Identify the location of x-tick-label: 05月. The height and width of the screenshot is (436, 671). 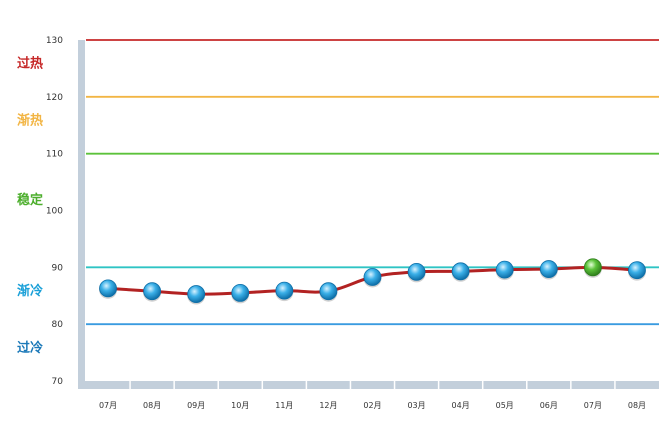
(505, 405).